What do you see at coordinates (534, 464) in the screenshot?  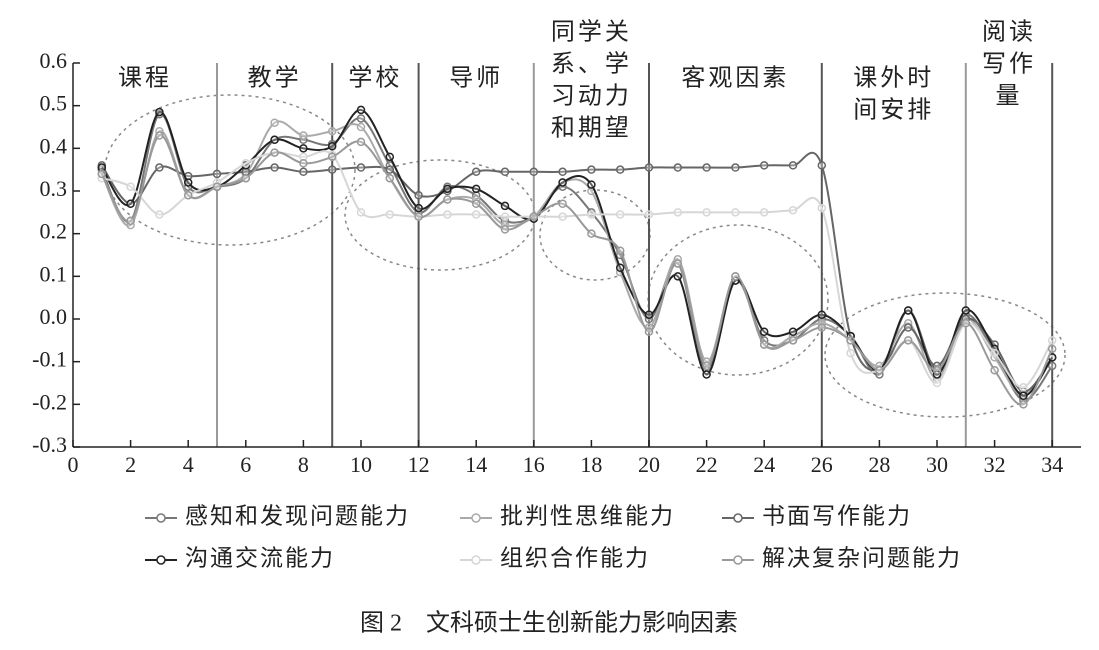 I see `x-tick-label: 16` at bounding box center [534, 464].